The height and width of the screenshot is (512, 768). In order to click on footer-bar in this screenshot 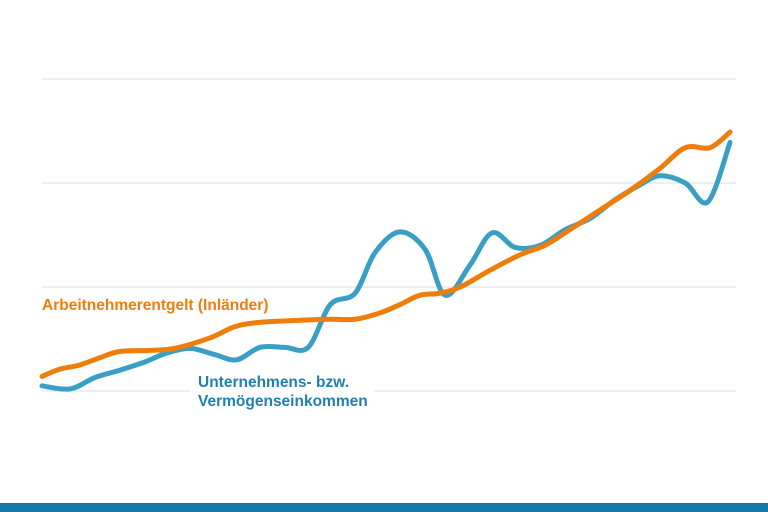, I will do `click(384, 507)`.